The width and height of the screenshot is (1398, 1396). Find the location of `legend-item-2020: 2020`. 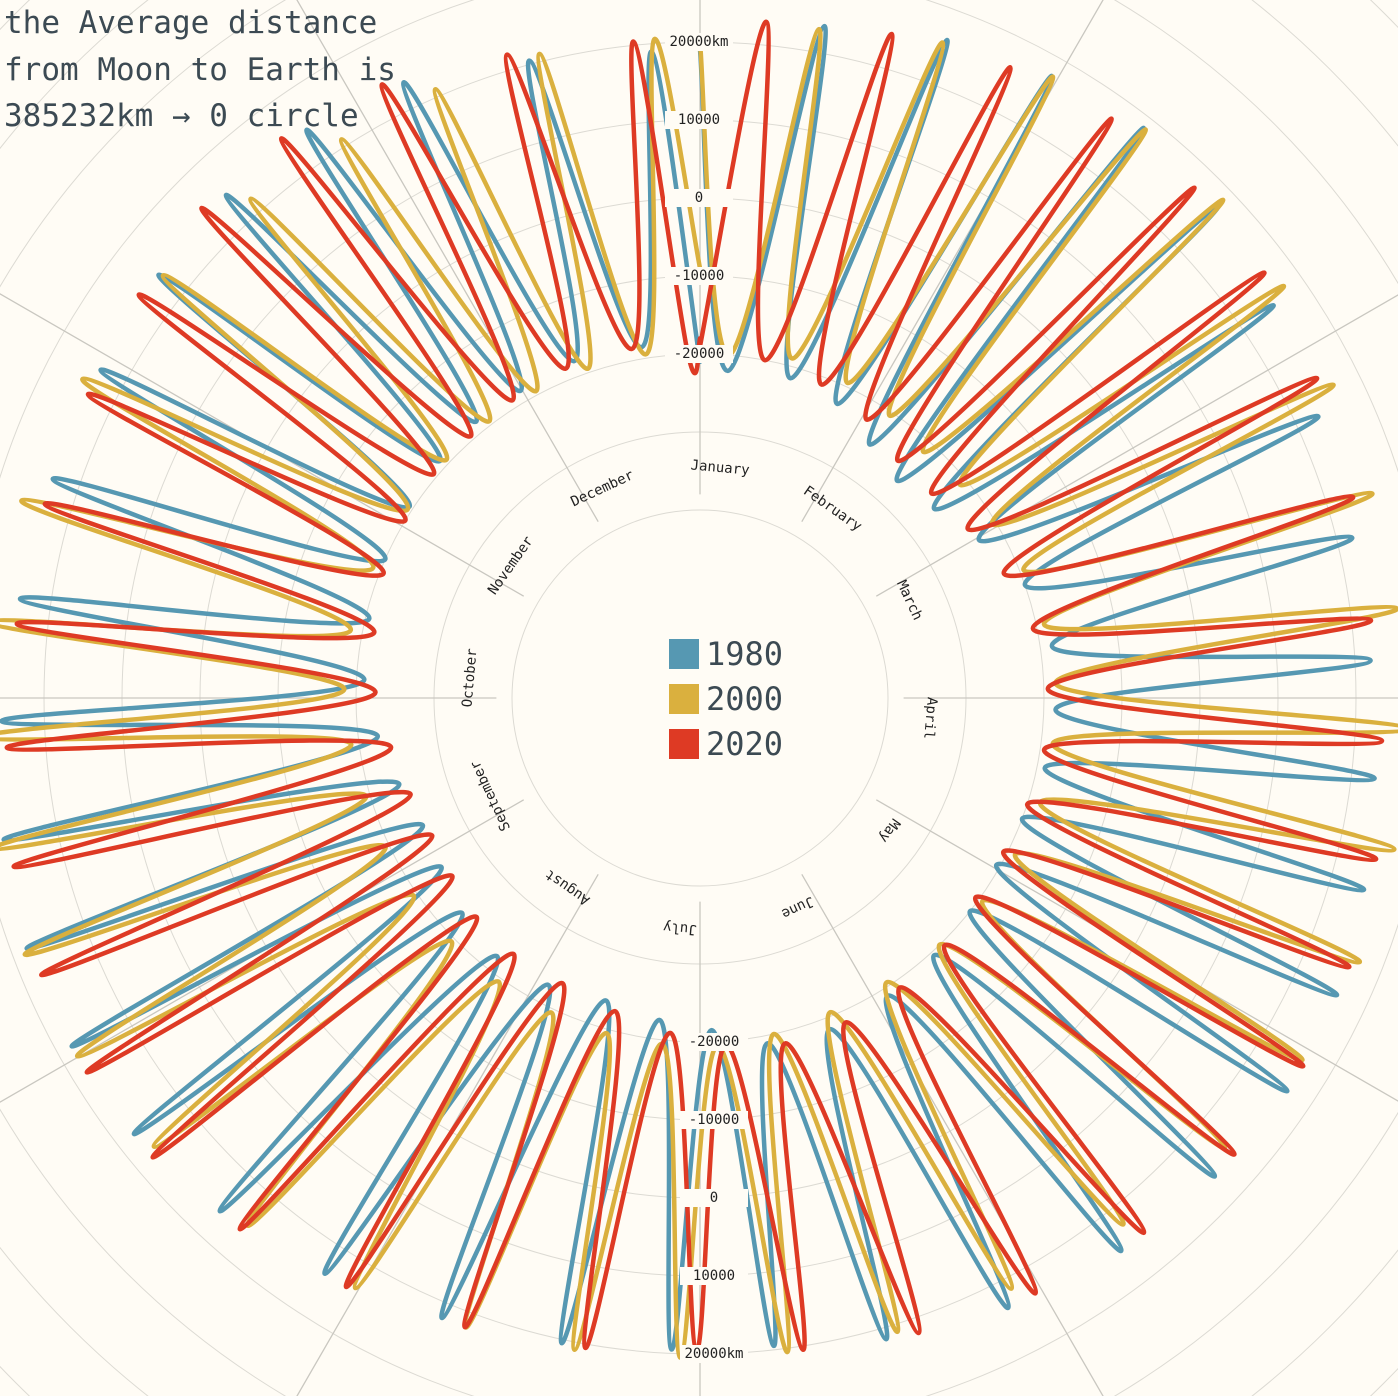

legend-item-2020: 2020 is located at coordinates (726, 743).